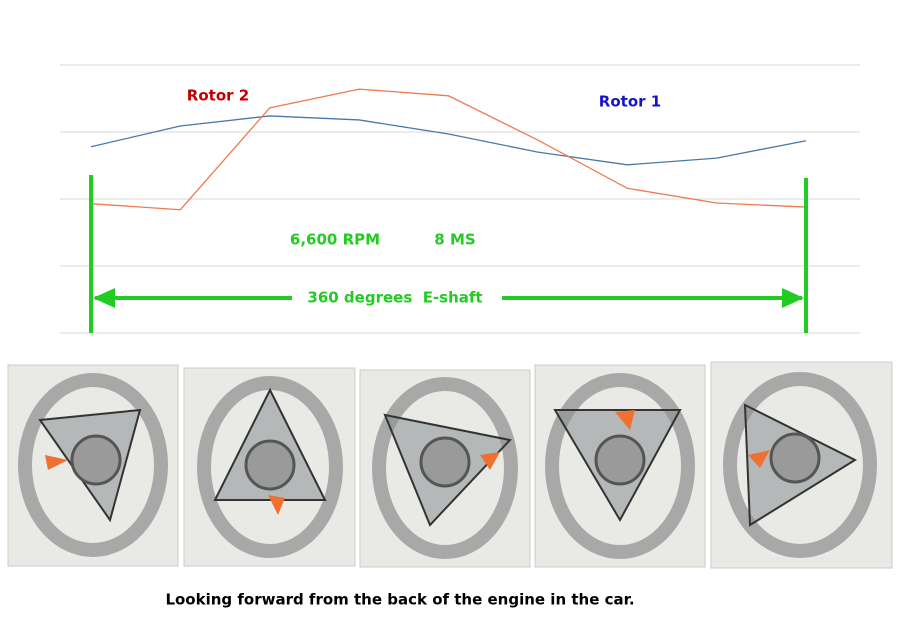 The image size is (900, 623). Describe the element at coordinates (335, 240) in the screenshot. I see `annotation: 6,600 RPM` at that location.